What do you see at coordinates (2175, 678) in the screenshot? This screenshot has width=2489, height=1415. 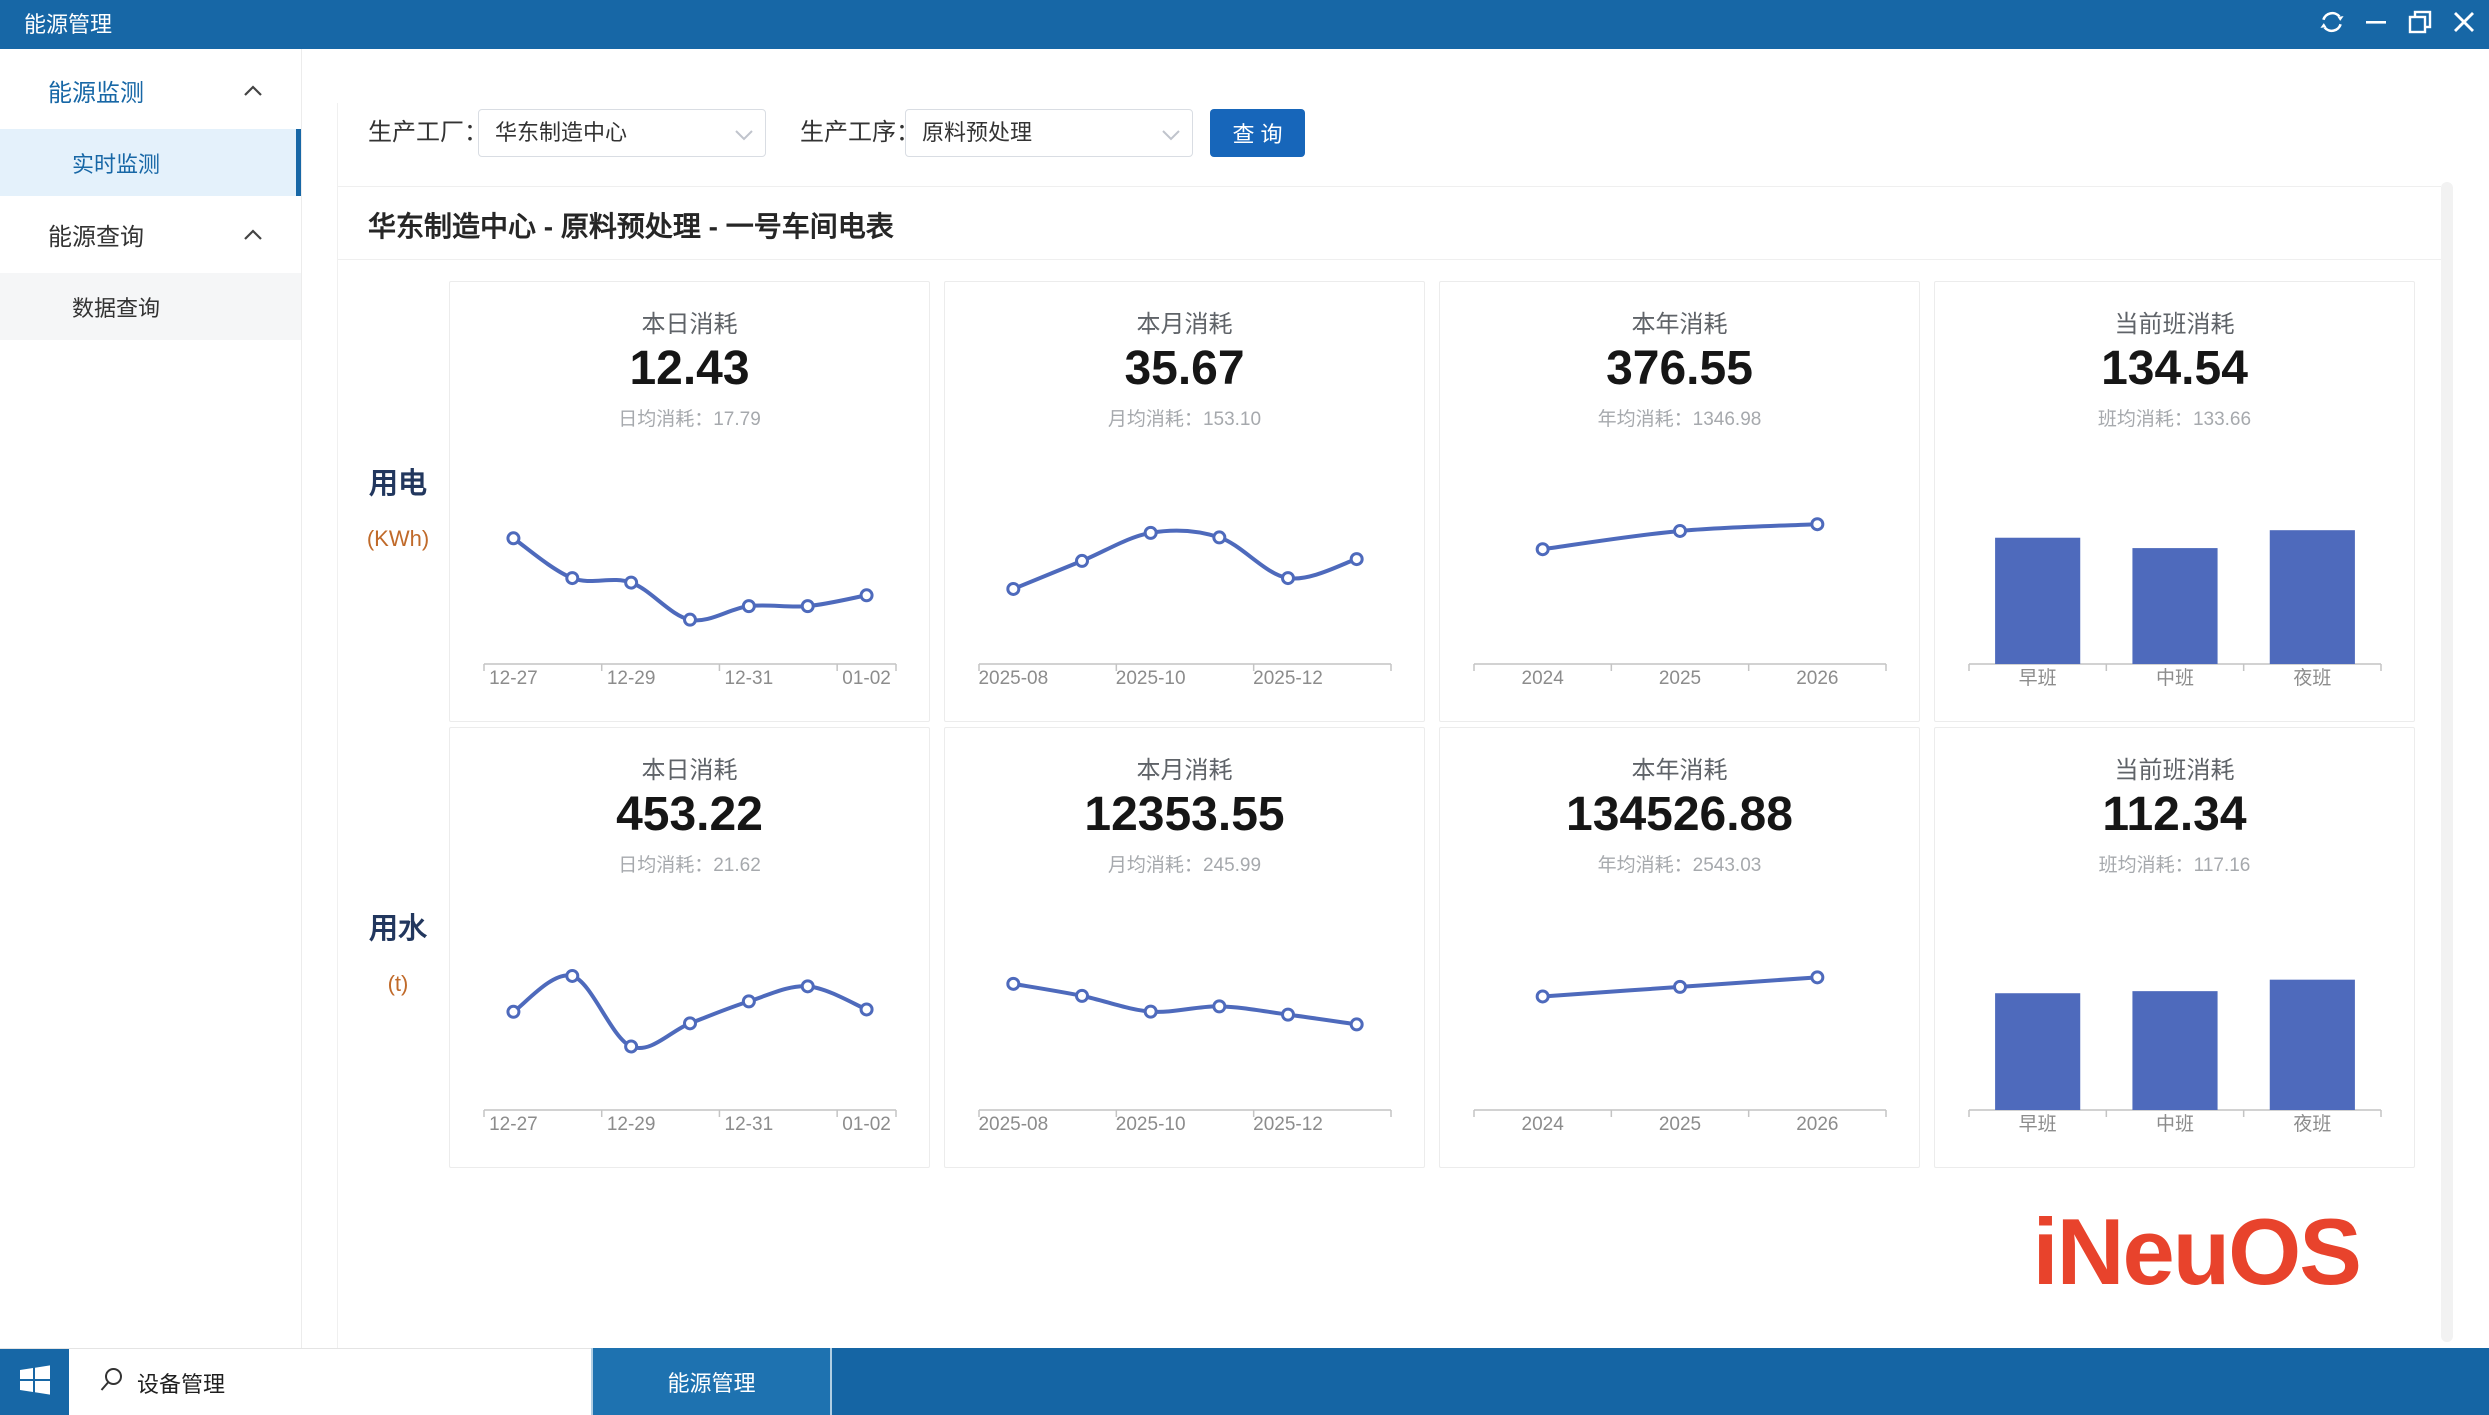 I see `svg-text: 中班` at bounding box center [2175, 678].